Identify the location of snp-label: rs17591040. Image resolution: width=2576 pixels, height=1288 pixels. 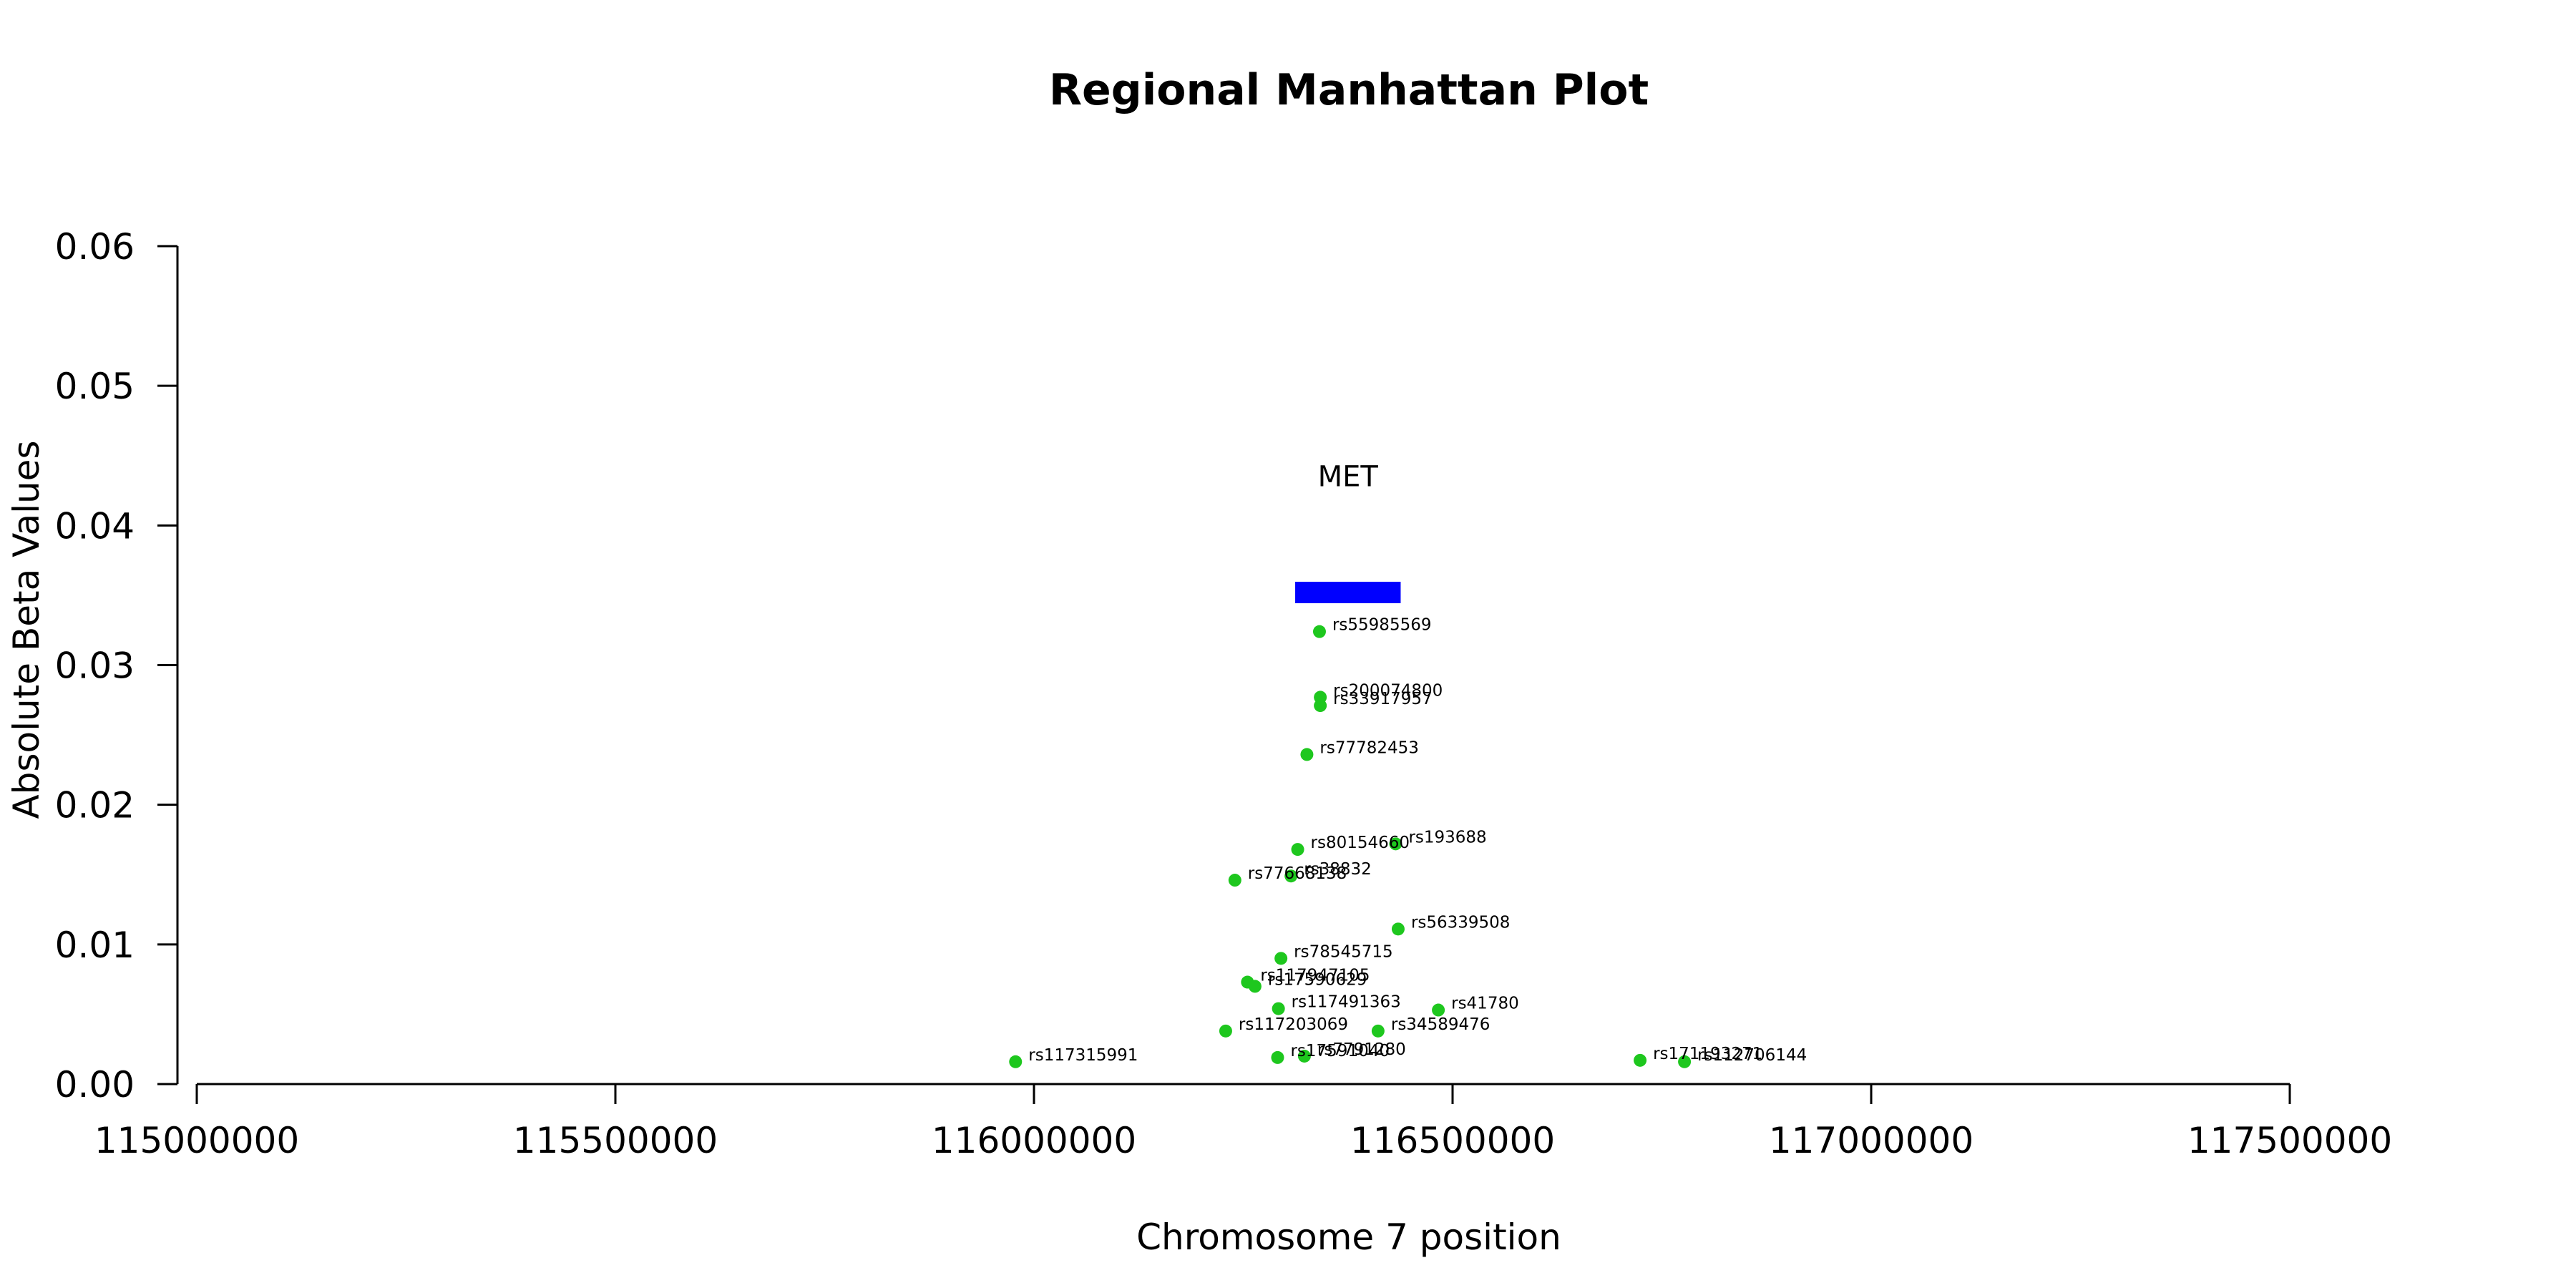
(1340, 1051).